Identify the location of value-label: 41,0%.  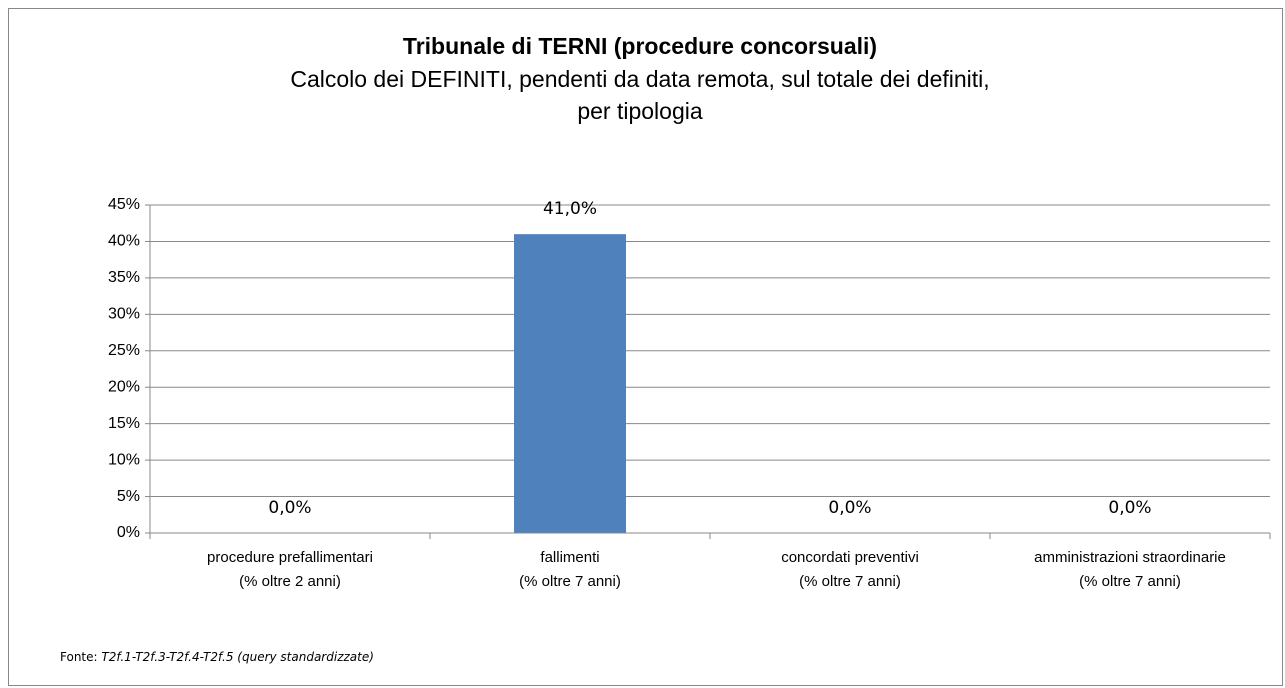
(570, 209).